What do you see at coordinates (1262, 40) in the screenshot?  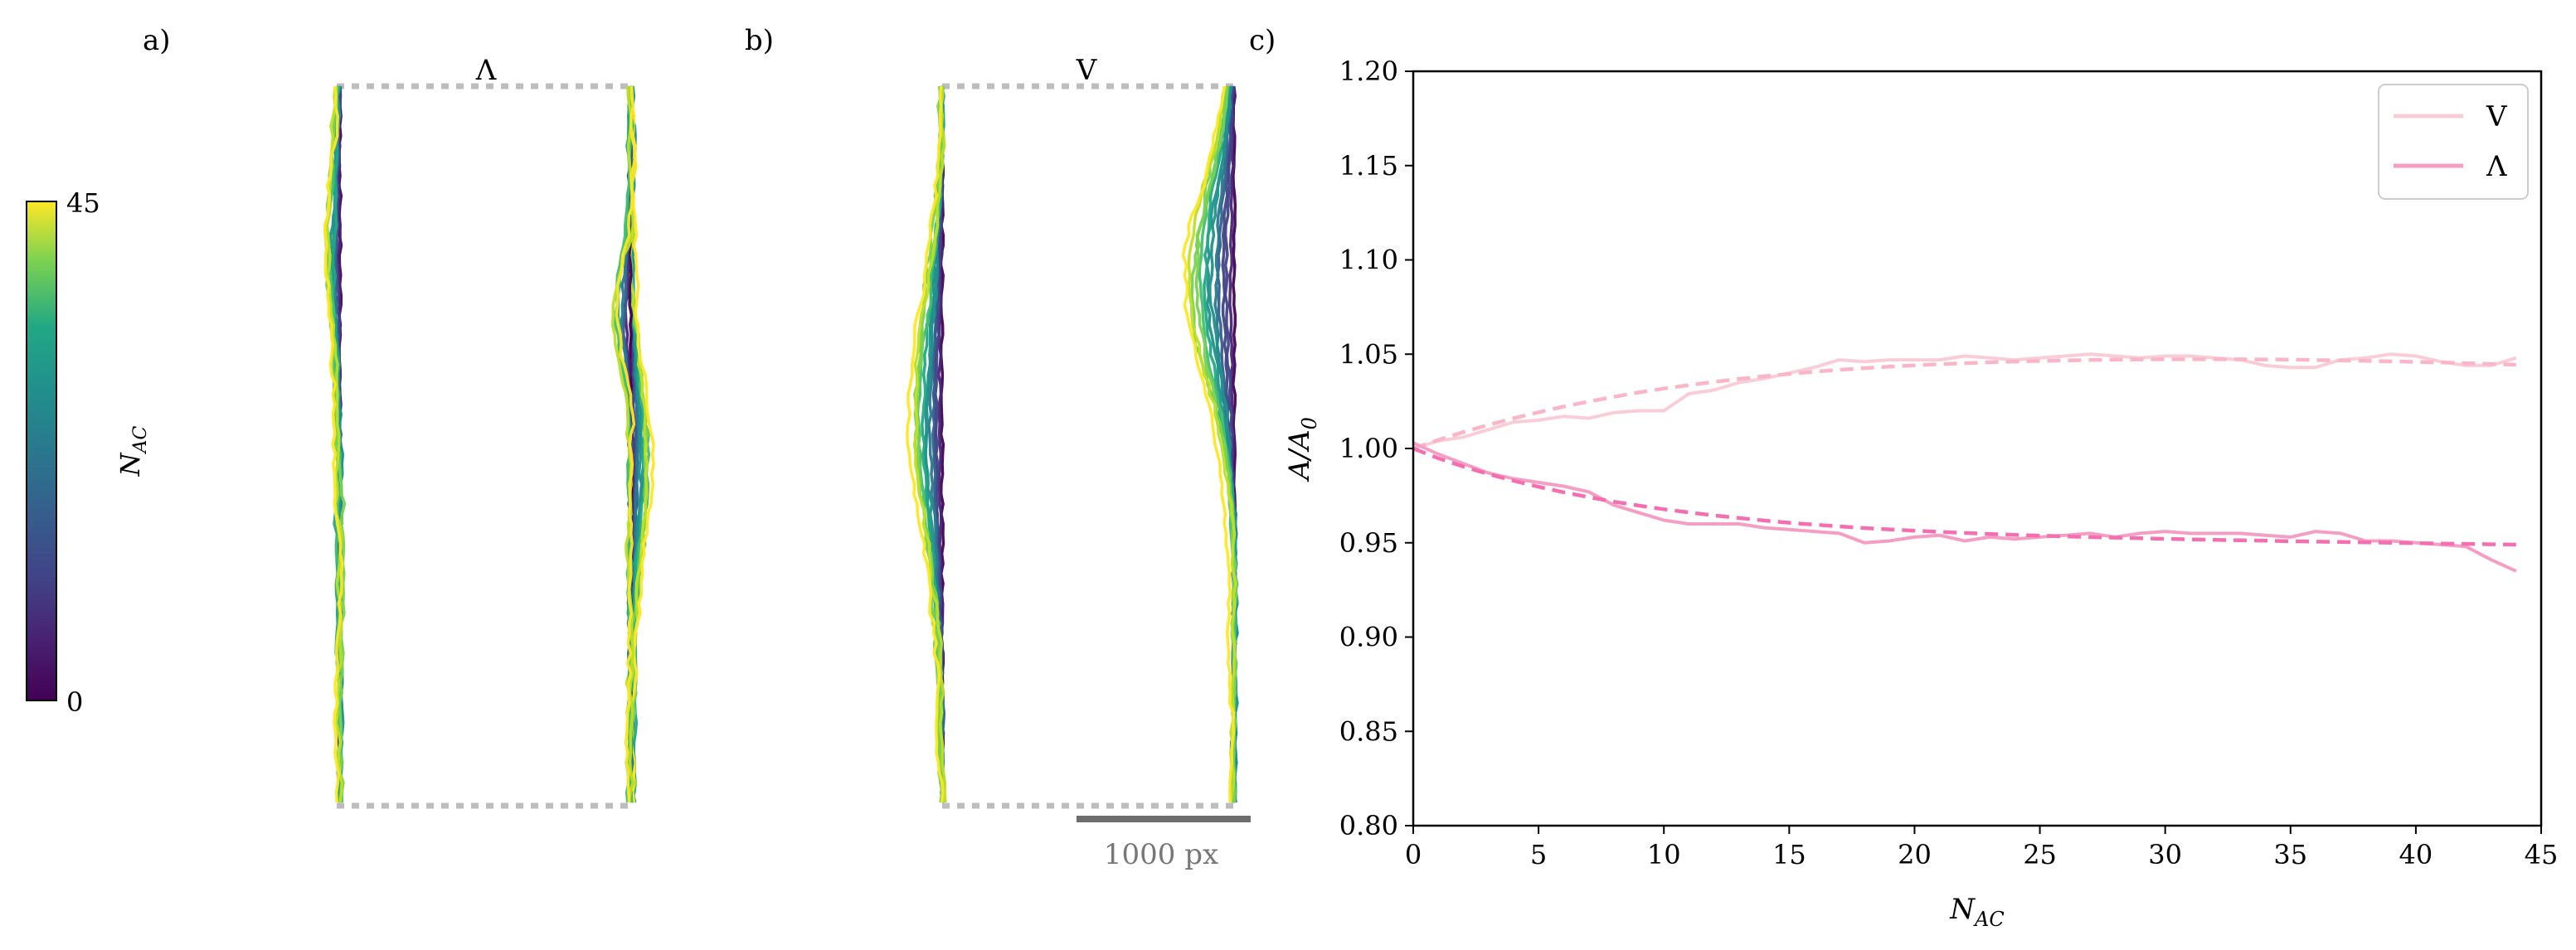 I see `panel-c-label: c)` at bounding box center [1262, 40].